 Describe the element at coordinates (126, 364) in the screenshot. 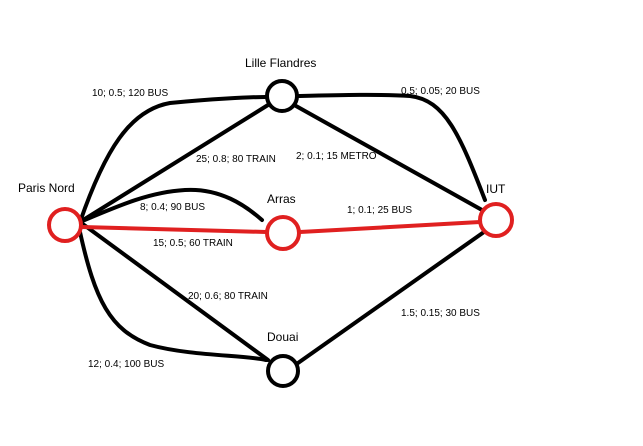

I see `edge-label-paris-nord-douai-bus: 12; 0.4; 100 BUS` at that location.